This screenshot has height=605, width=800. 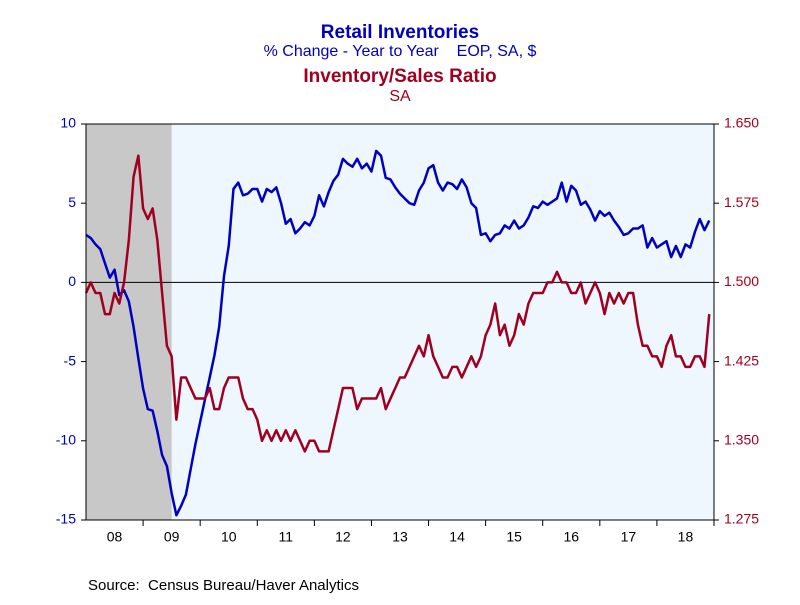 What do you see at coordinates (741, 202) in the screenshot?
I see `y2-tick-label: 1.575` at bounding box center [741, 202].